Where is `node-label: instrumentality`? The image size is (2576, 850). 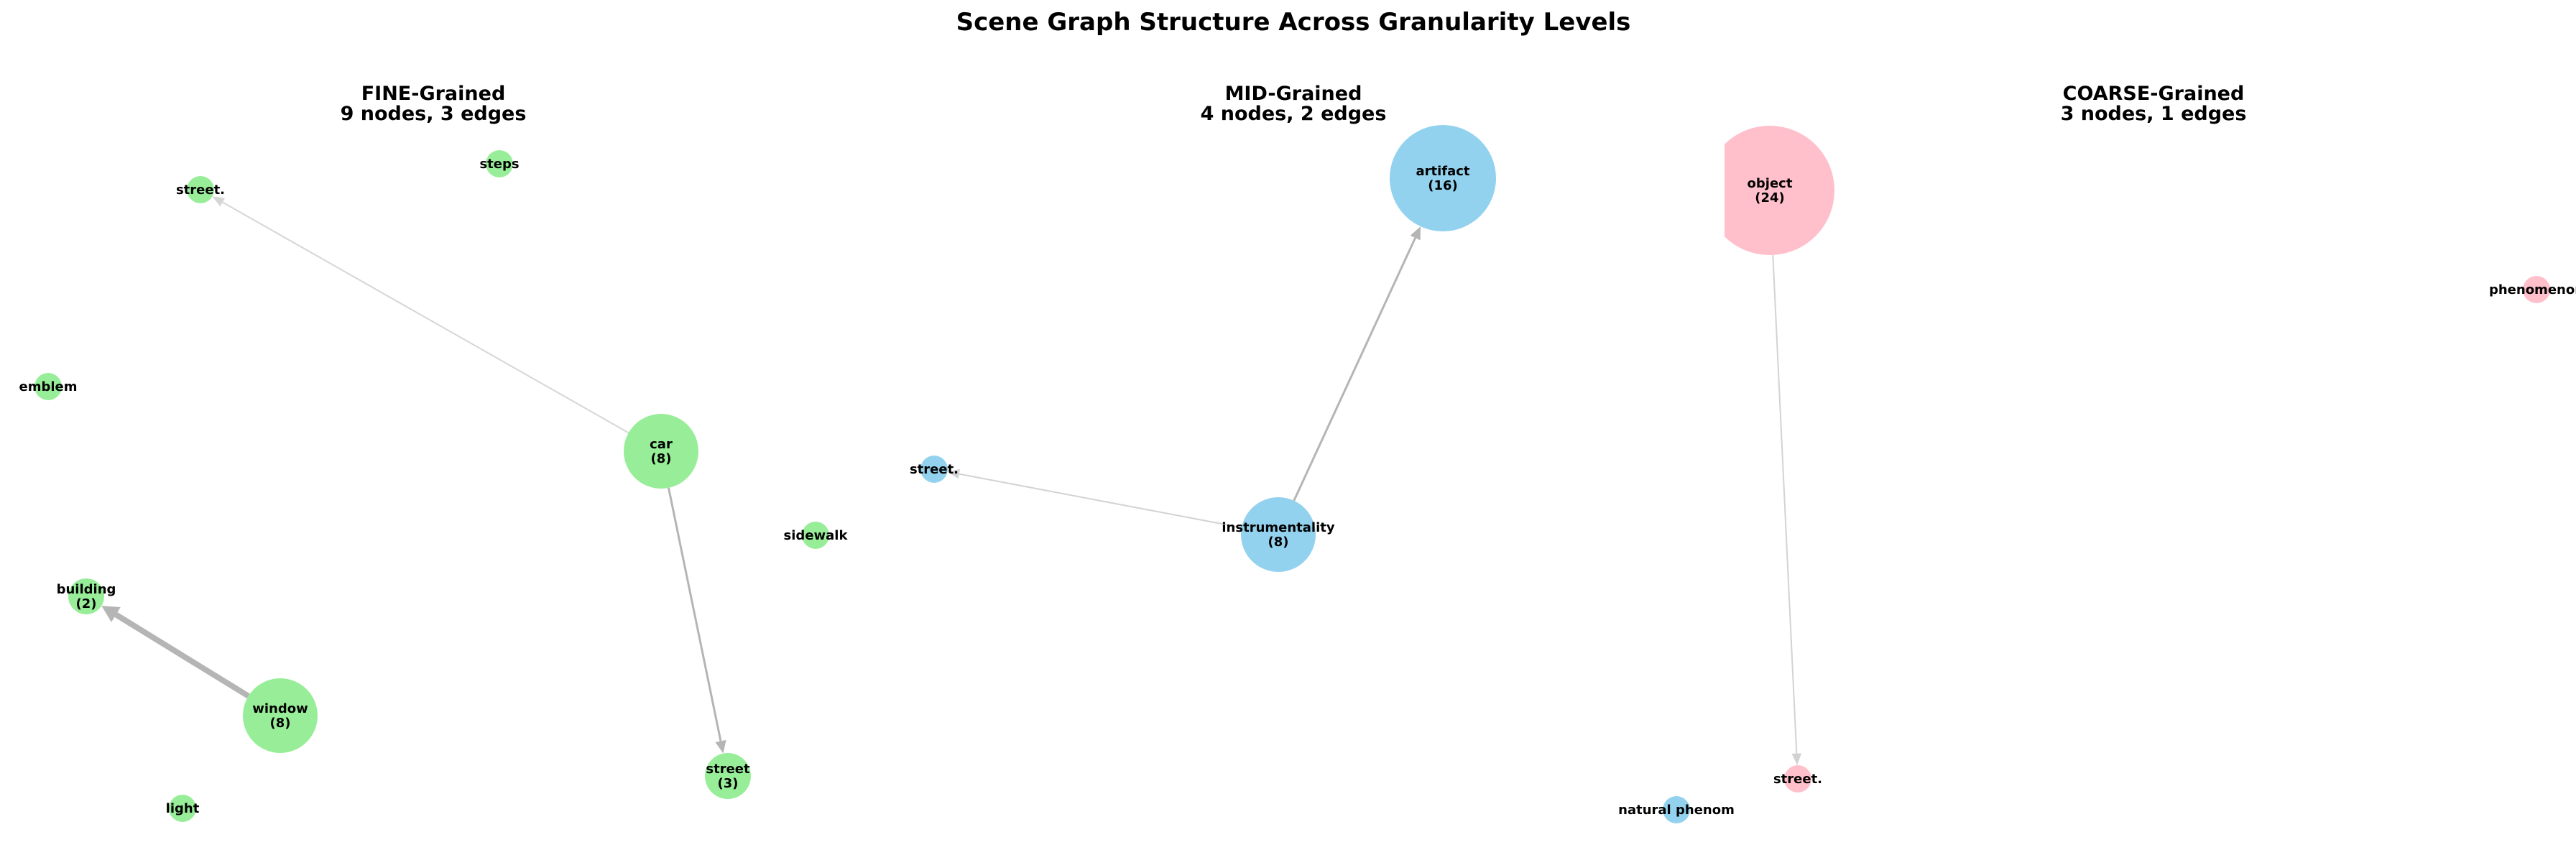
node-label: instrumentality is located at coordinates (1278, 527).